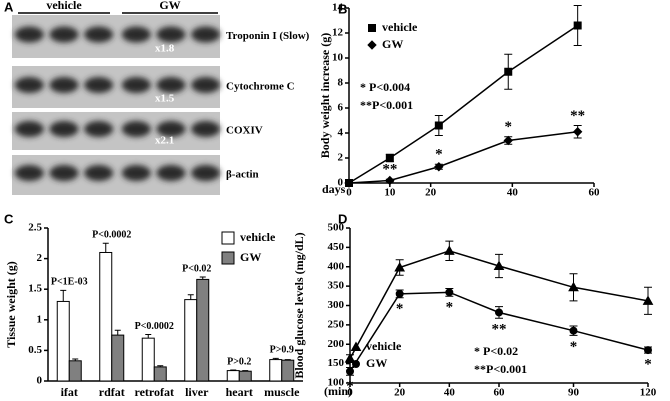 This screenshot has width=670, height=401. I want to click on y-tick-label: 150, so click(336, 363).